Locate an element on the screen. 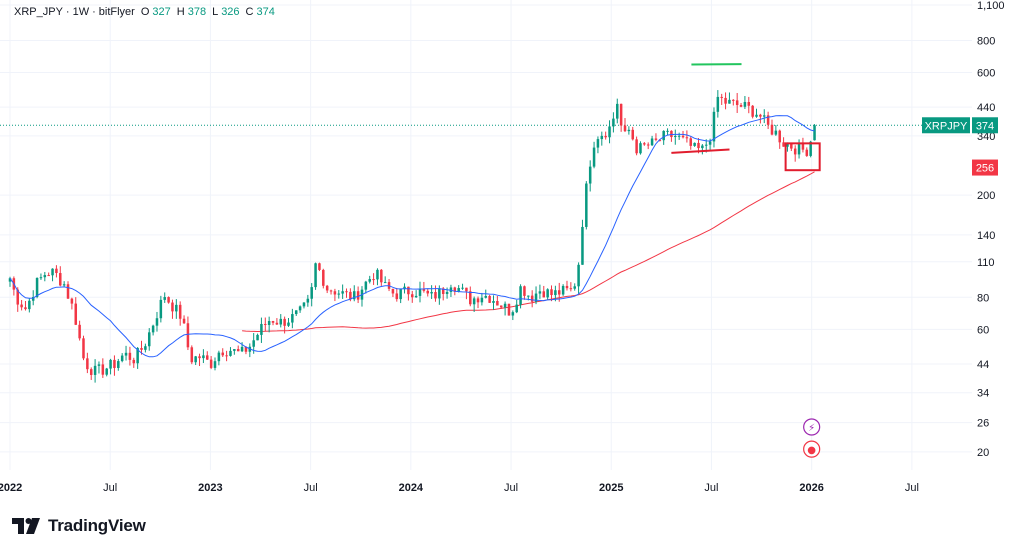 This screenshot has height=552, width=1024. x-tick-label: 2026 is located at coordinates (811, 488).